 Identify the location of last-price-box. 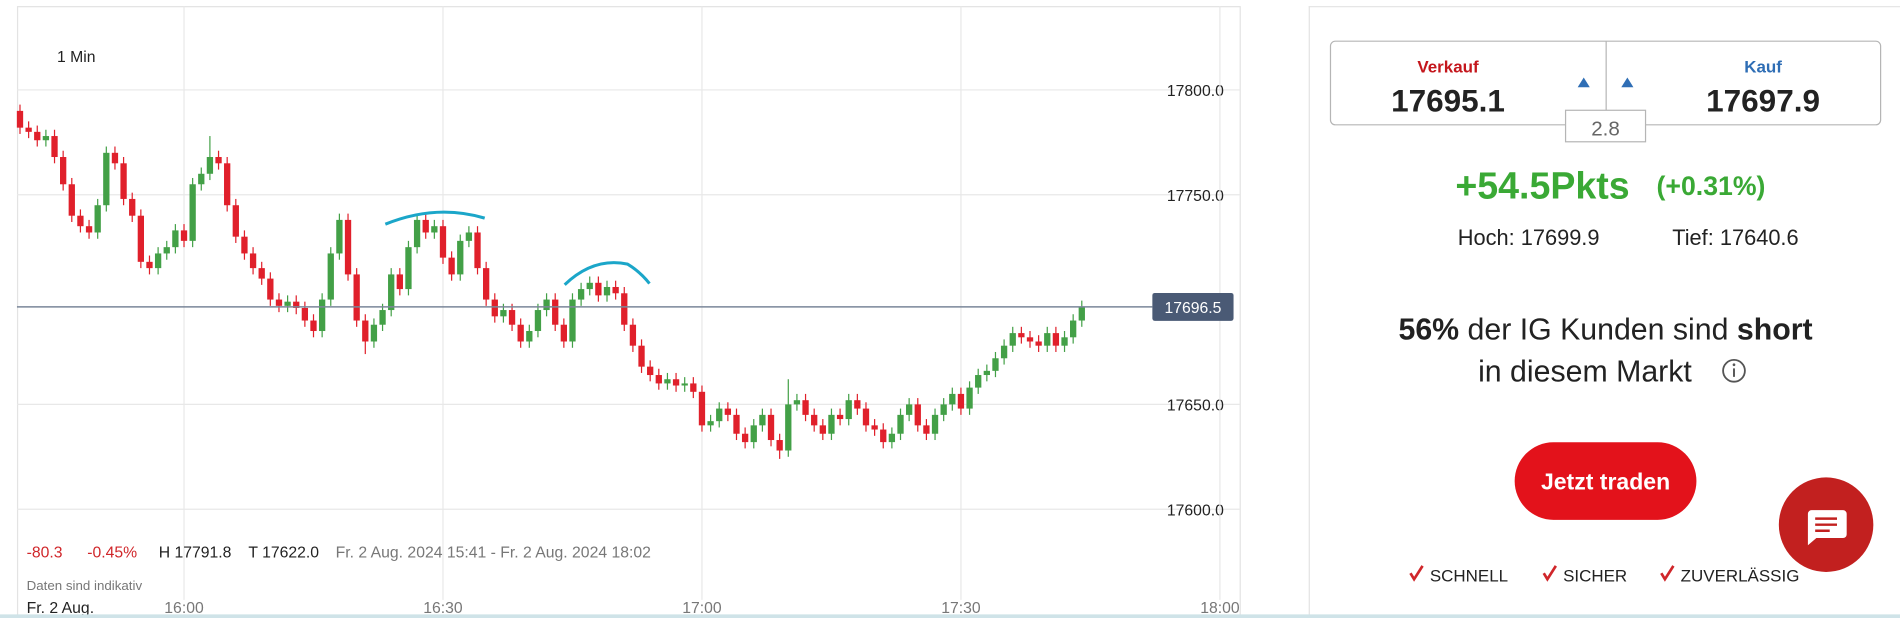
(1193, 306).